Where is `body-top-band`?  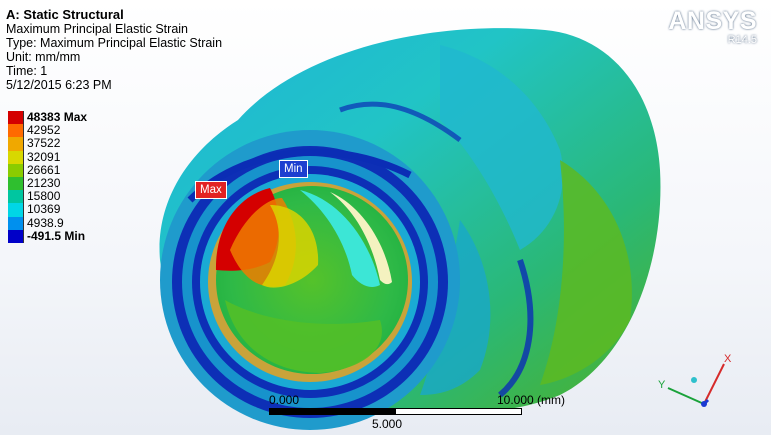 body-top-band is located at coordinates (400, 122).